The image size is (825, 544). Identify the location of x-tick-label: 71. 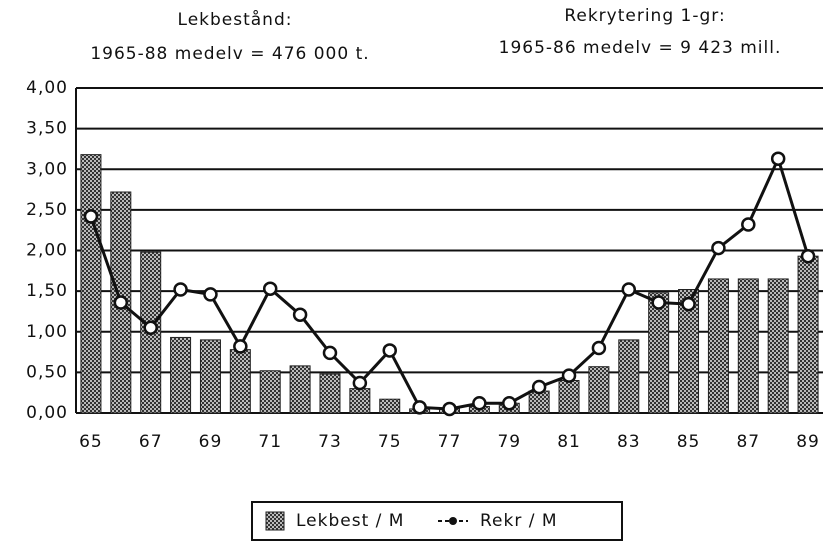
(270, 442).